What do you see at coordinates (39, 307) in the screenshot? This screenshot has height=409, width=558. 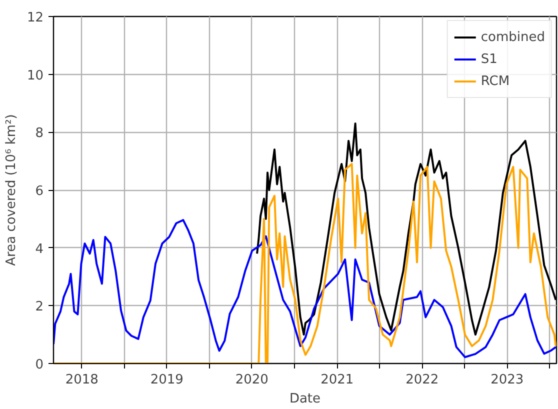 I see `y-tick-label: 2` at bounding box center [39, 307].